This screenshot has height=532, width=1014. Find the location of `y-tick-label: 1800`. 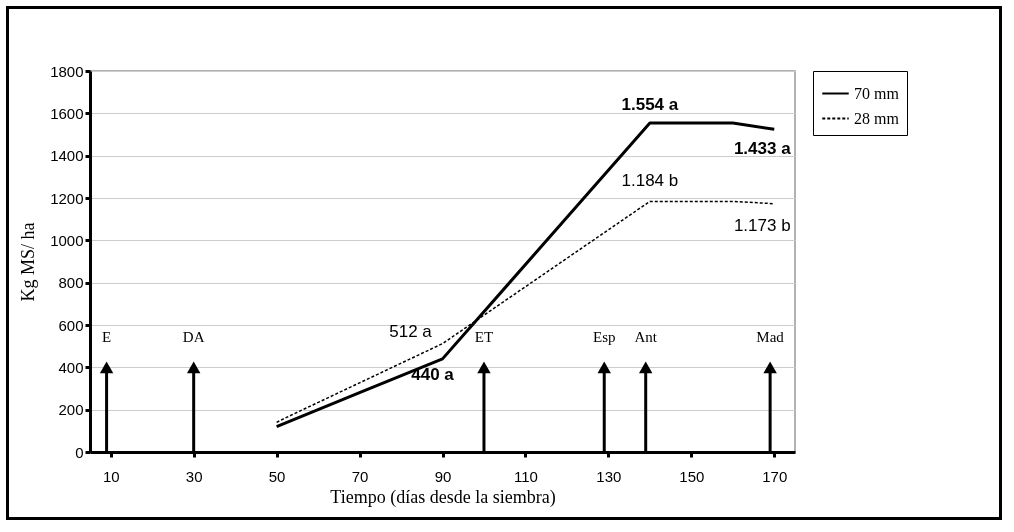

y-tick-label: 1800 is located at coordinates (67, 71).